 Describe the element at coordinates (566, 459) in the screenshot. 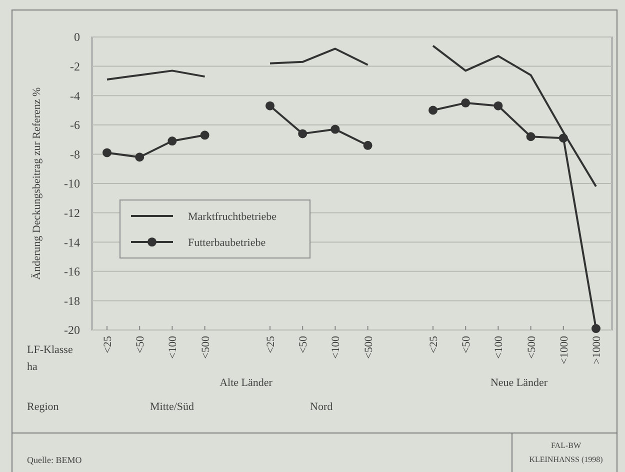

I see `text: KLEINHANSS (1998)` at that location.